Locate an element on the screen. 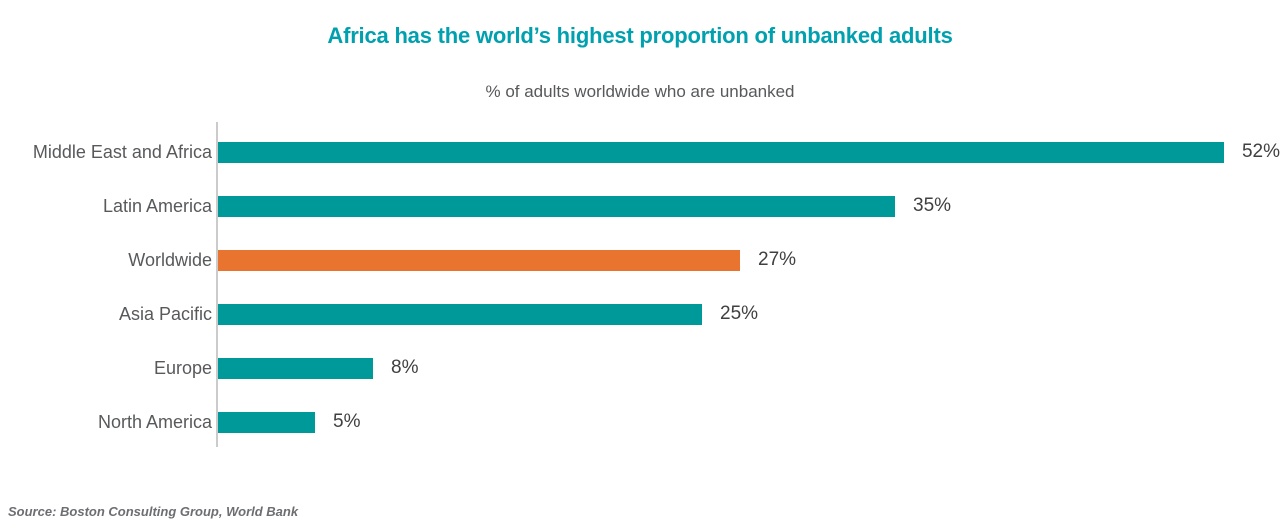 This screenshot has height=520, width=1280. chart-row: North America 5% is located at coordinates (640, 422).